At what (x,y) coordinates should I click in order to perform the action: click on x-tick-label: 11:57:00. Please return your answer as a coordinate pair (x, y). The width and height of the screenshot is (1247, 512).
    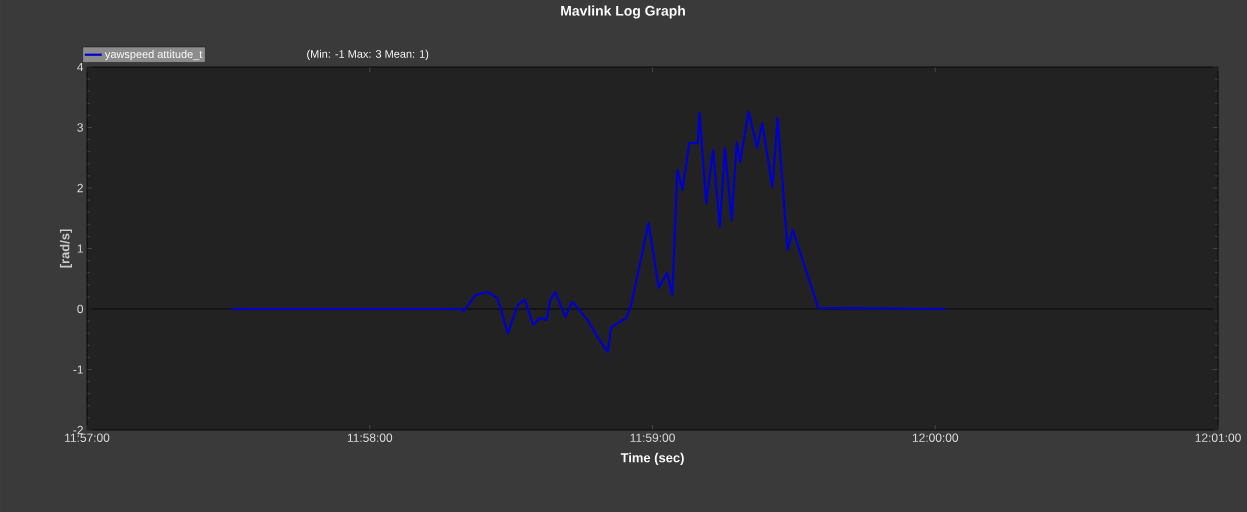
    Looking at the image, I should click on (87, 437).